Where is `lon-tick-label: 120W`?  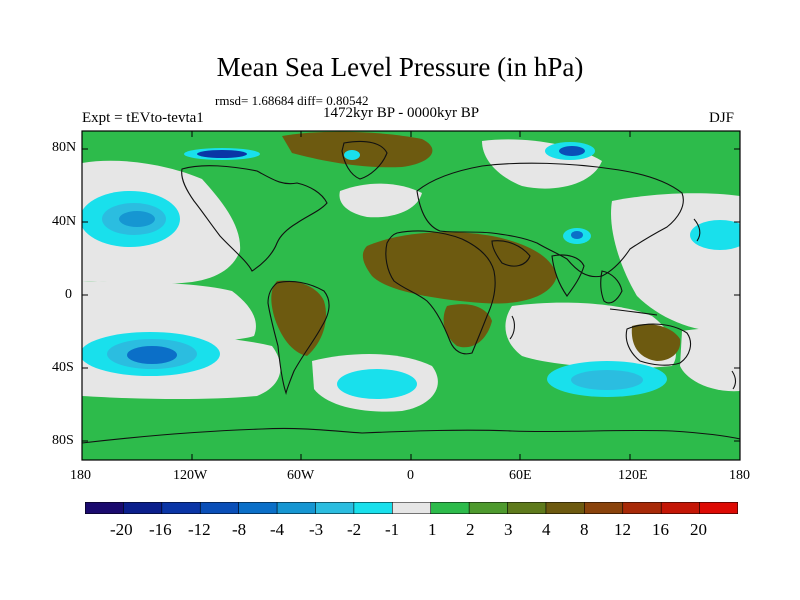 lon-tick-label: 120W is located at coordinates (190, 475).